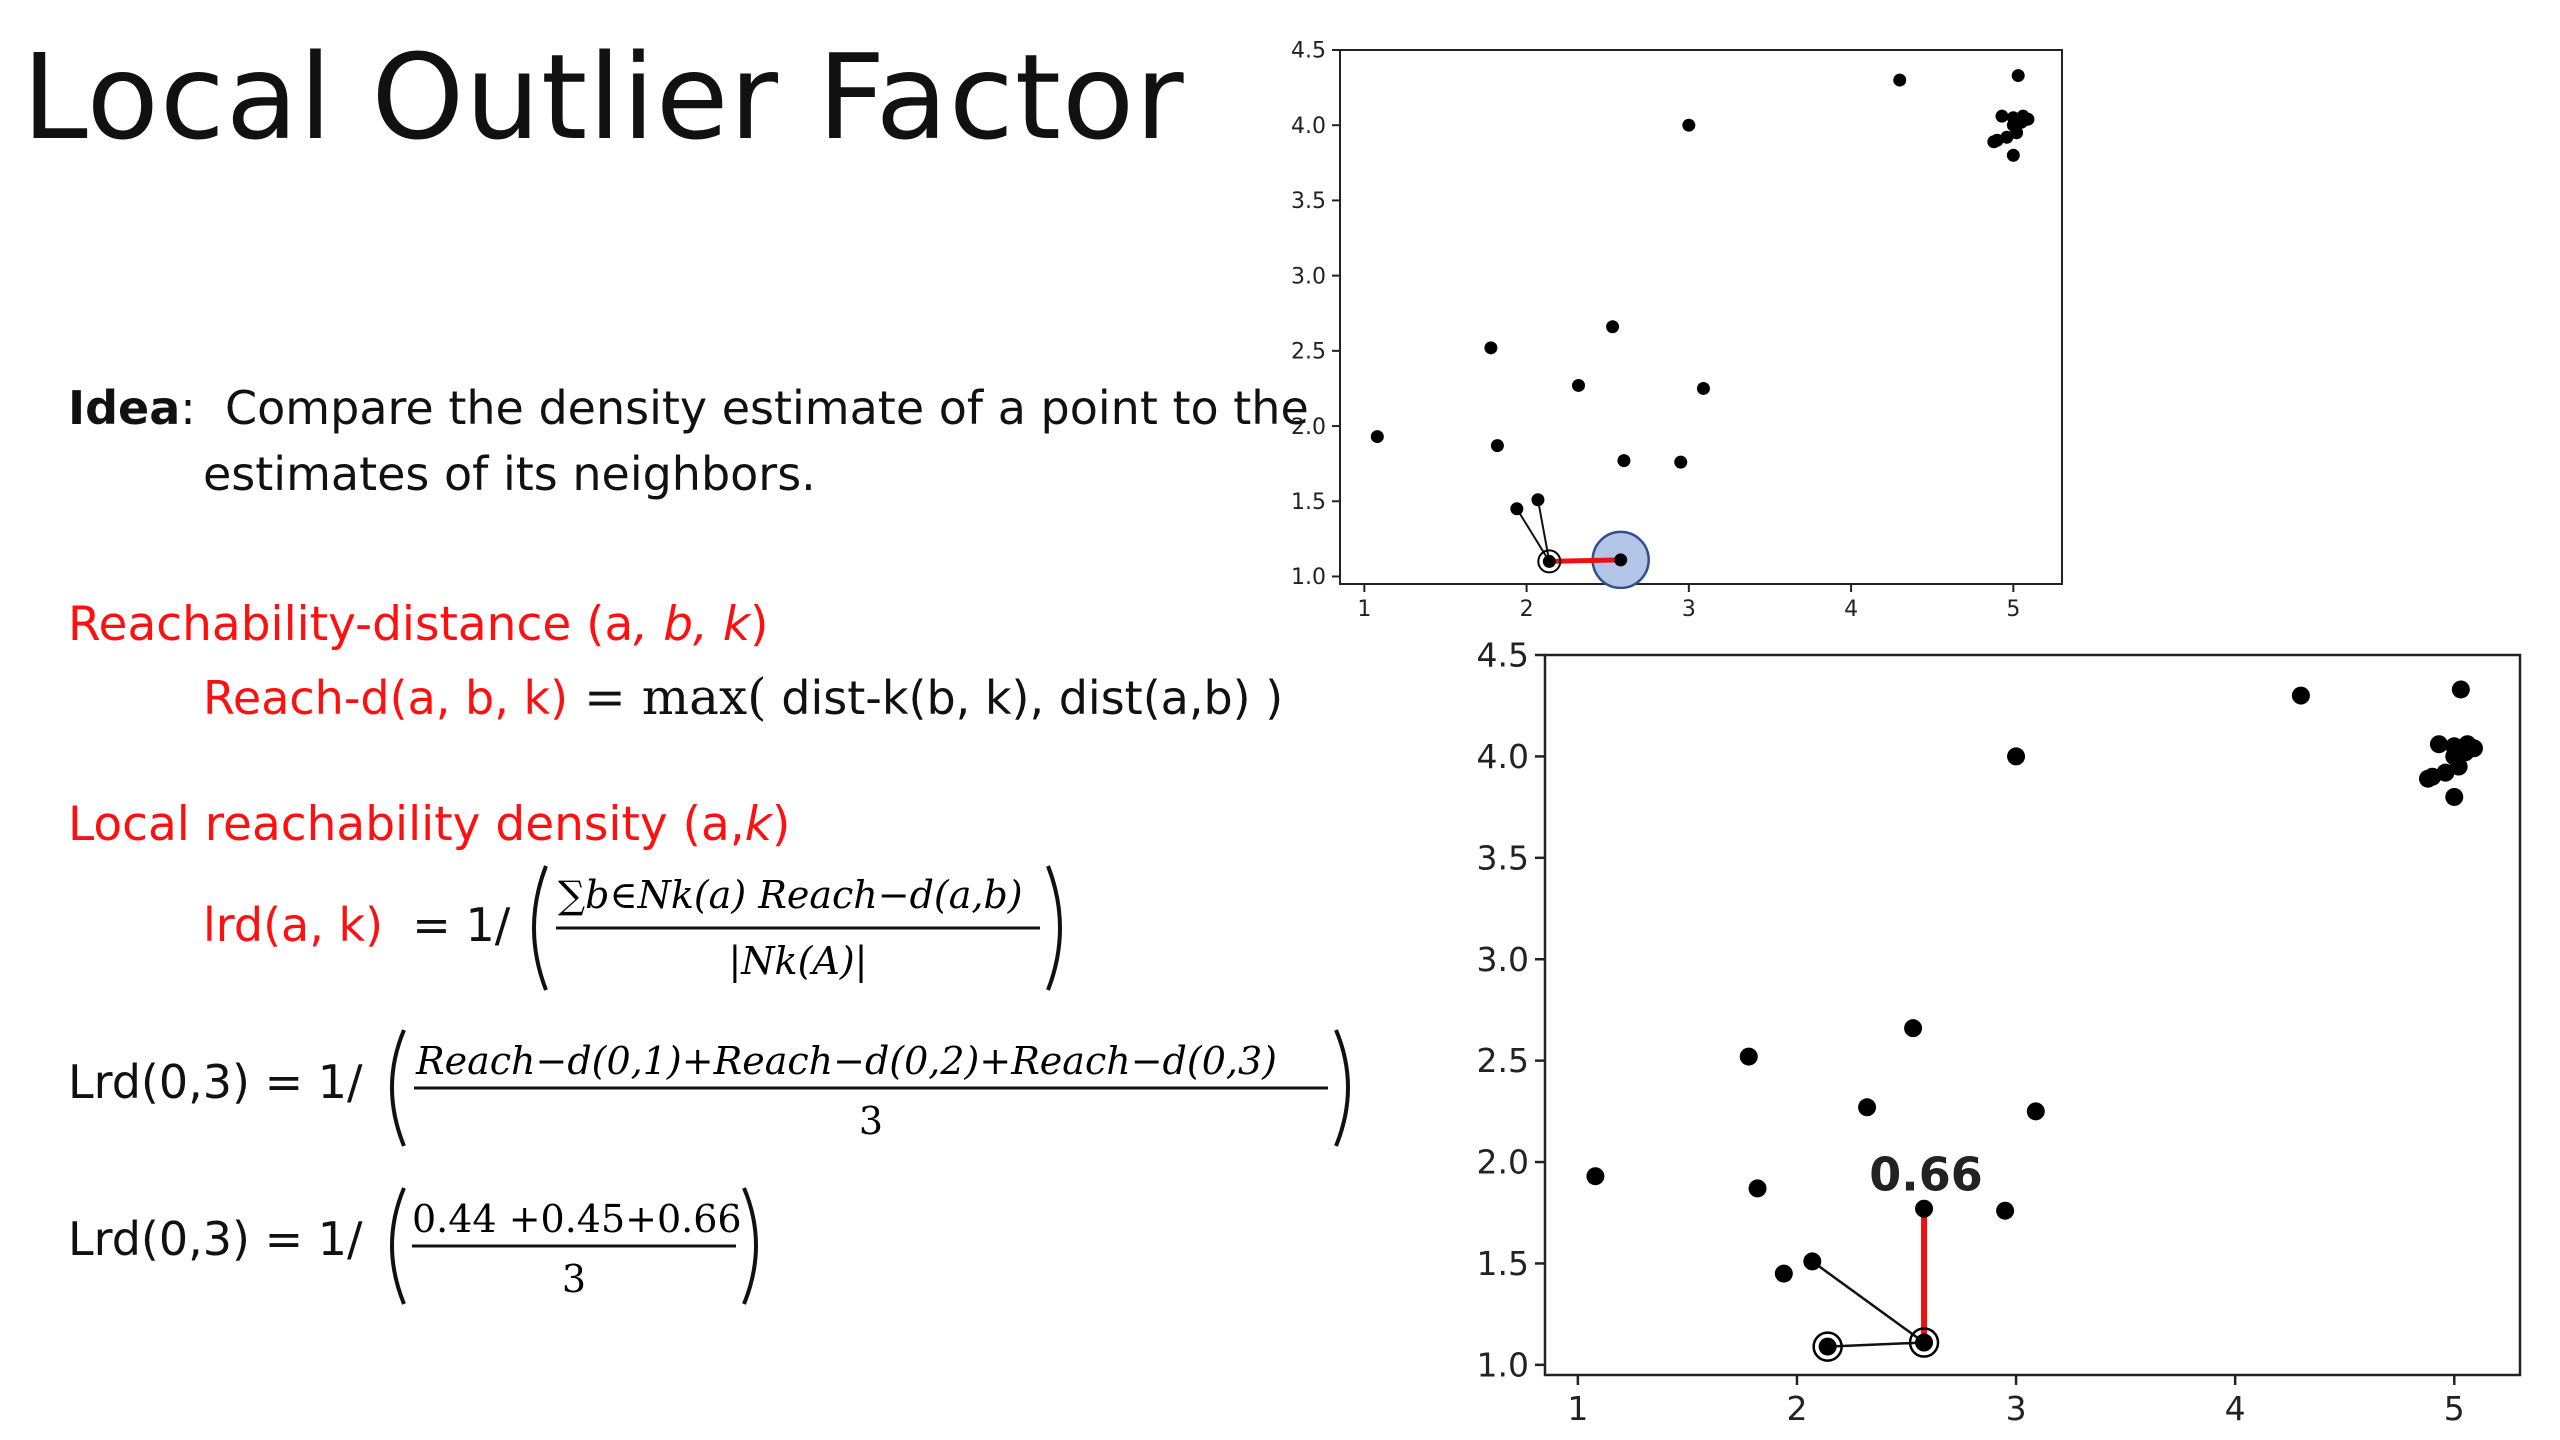 Image resolution: width=2560 pixels, height=1440 pixels. Describe the element at coordinates (797, 928) in the screenshot. I see `lrd-fraction: ∑b∈Nk(a) Reach−d(a,b) |Nk(A)|` at that location.